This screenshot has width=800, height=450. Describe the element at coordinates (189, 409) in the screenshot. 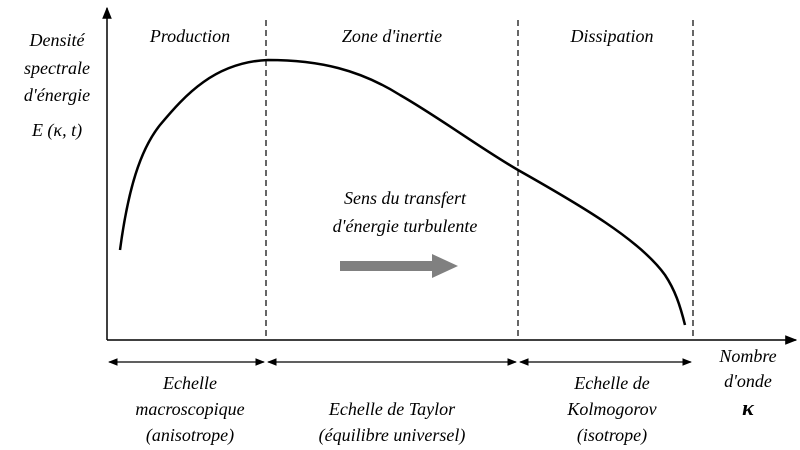

I see `scale-label: macroscopique` at that location.